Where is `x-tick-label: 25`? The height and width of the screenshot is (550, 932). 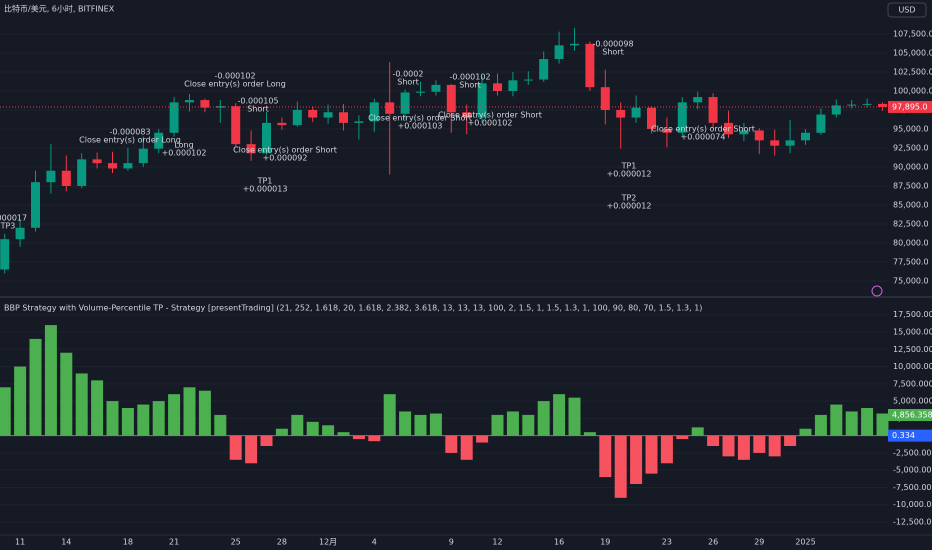
x-tick-label: 25 is located at coordinates (236, 542).